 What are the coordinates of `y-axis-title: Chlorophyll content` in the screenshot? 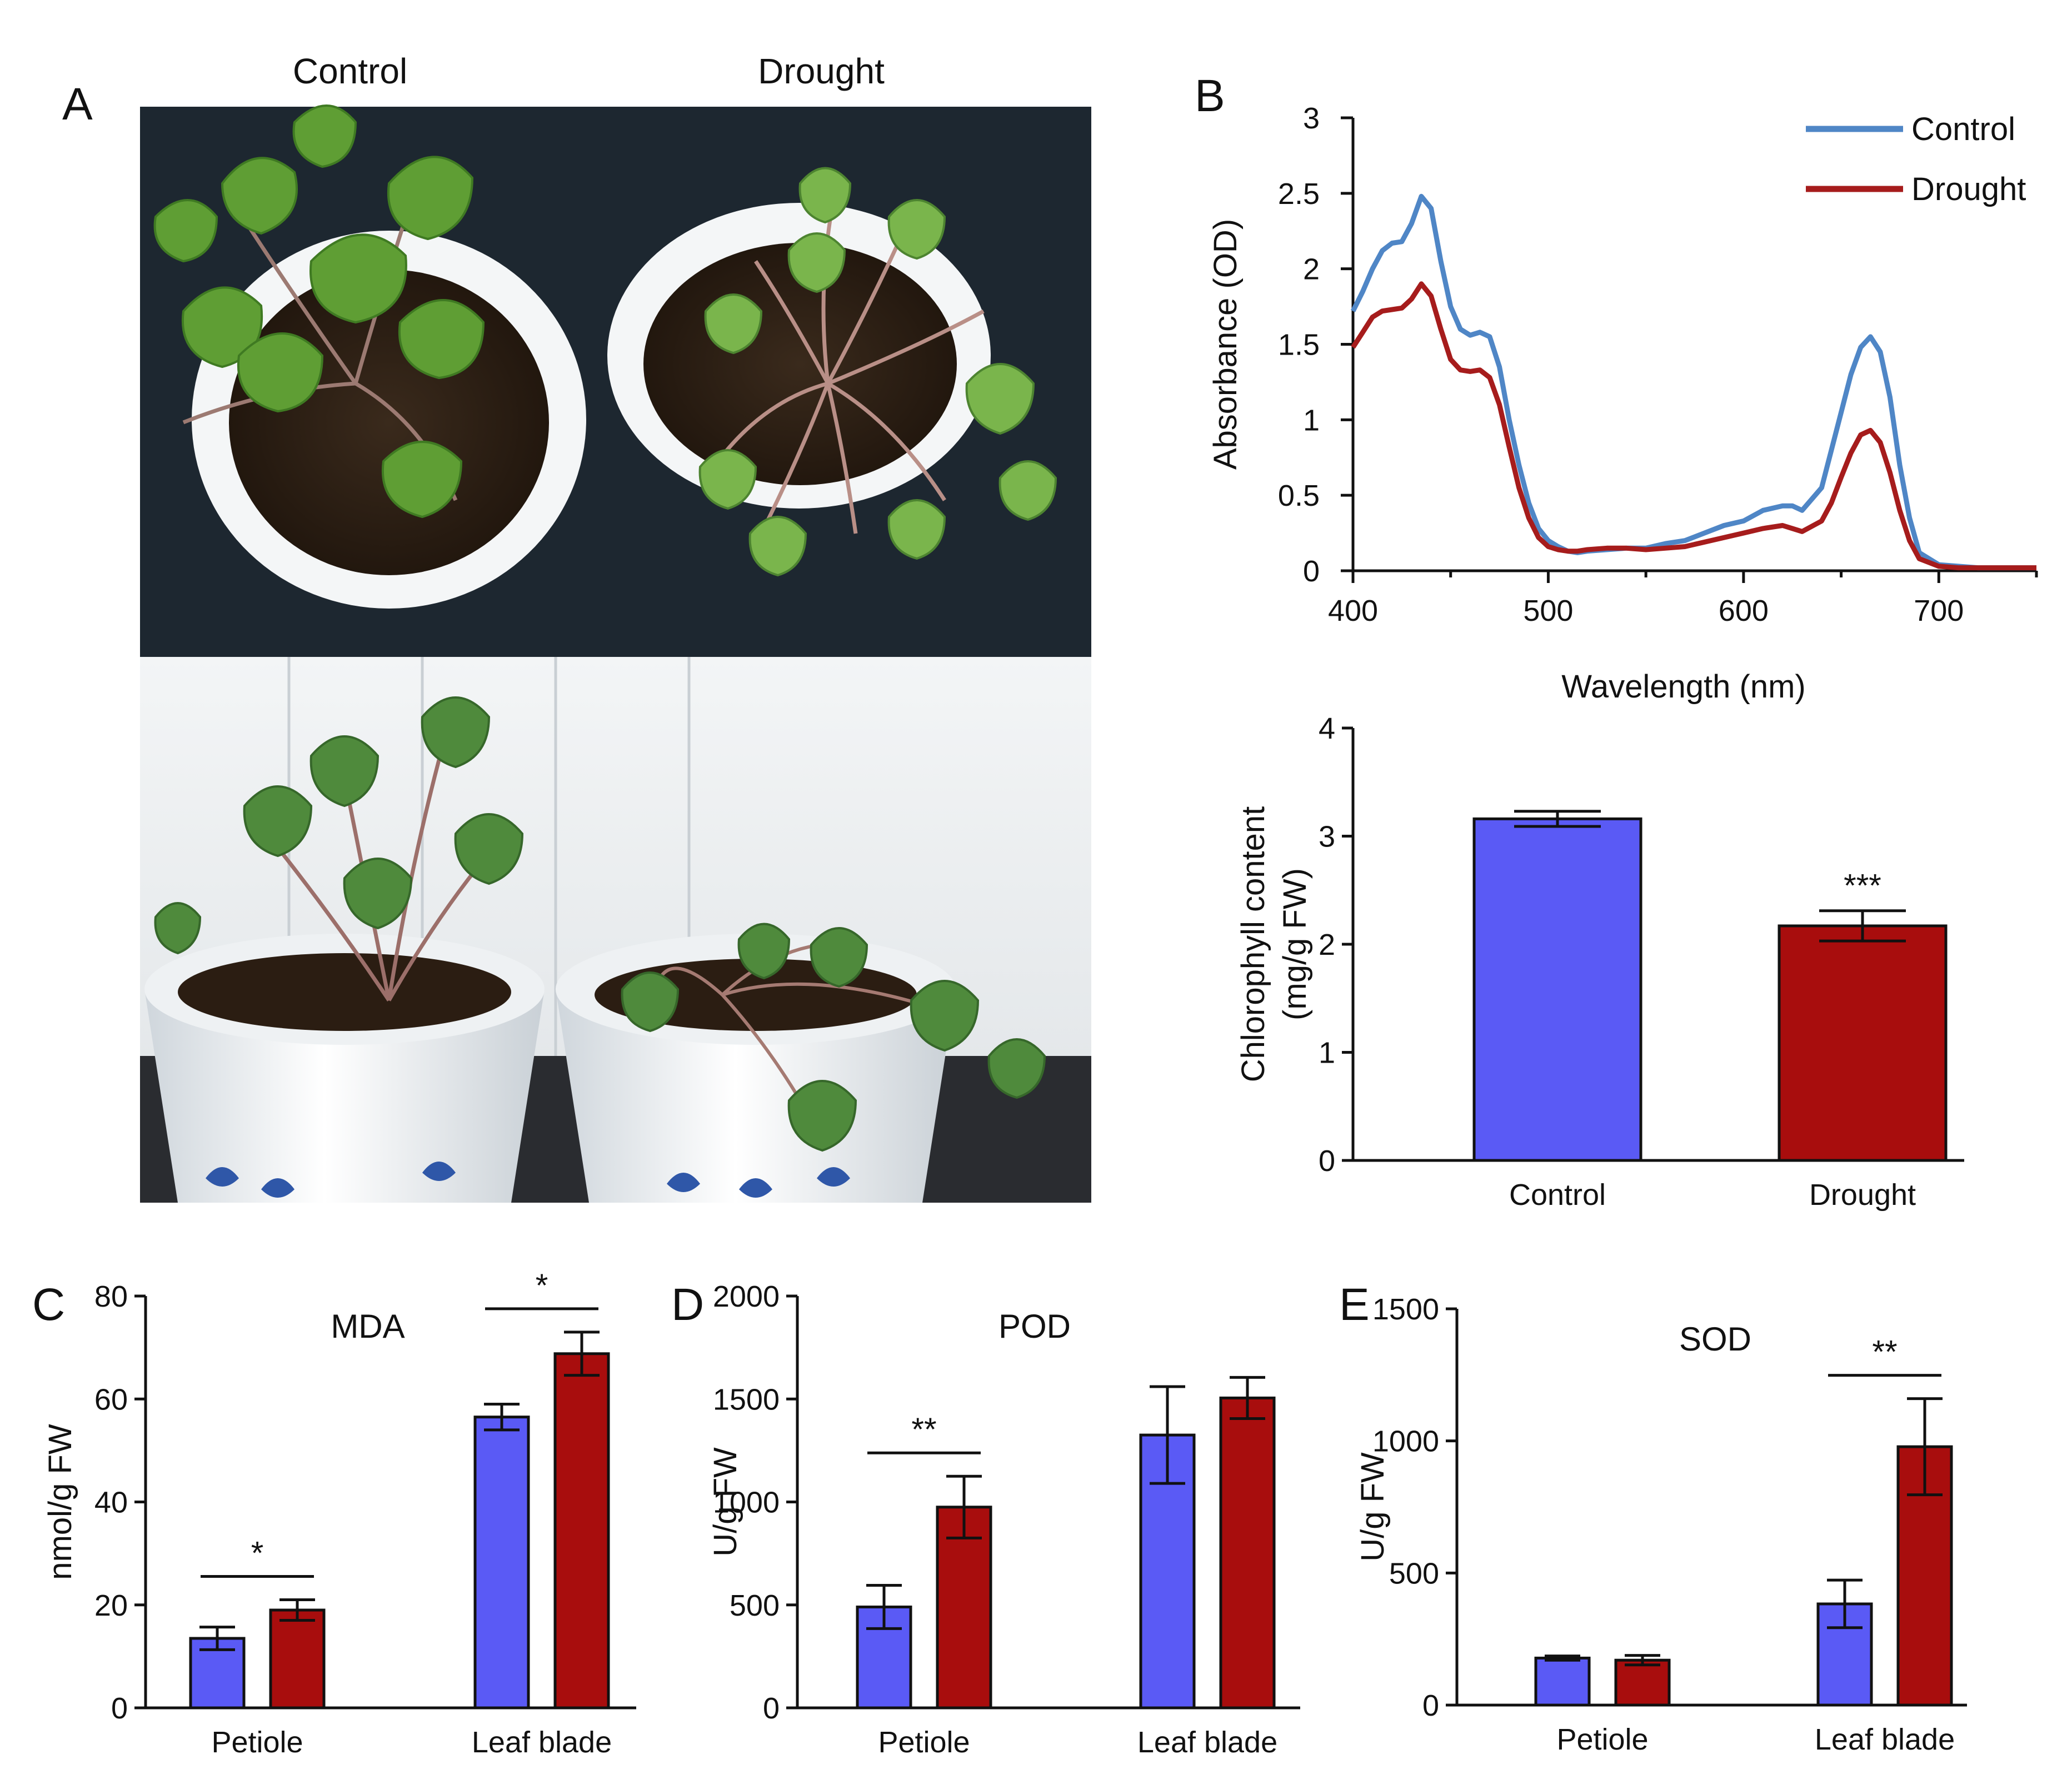 It's located at (1253, 944).